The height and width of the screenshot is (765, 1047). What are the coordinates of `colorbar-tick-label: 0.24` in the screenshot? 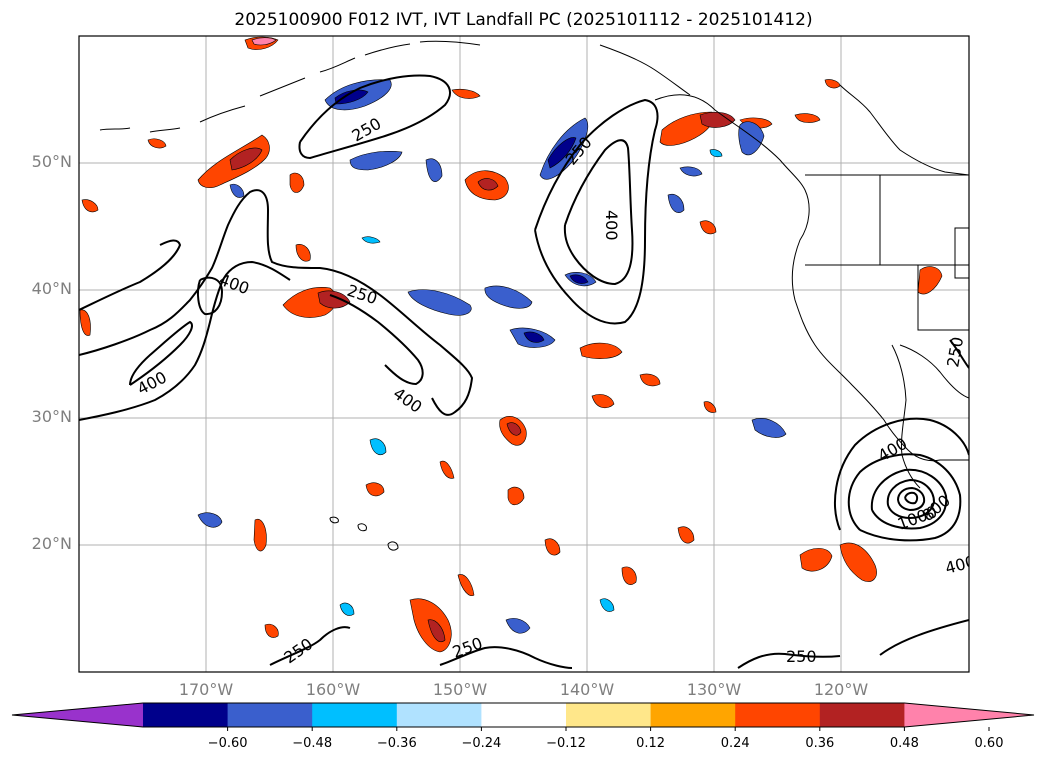 It's located at (735, 743).